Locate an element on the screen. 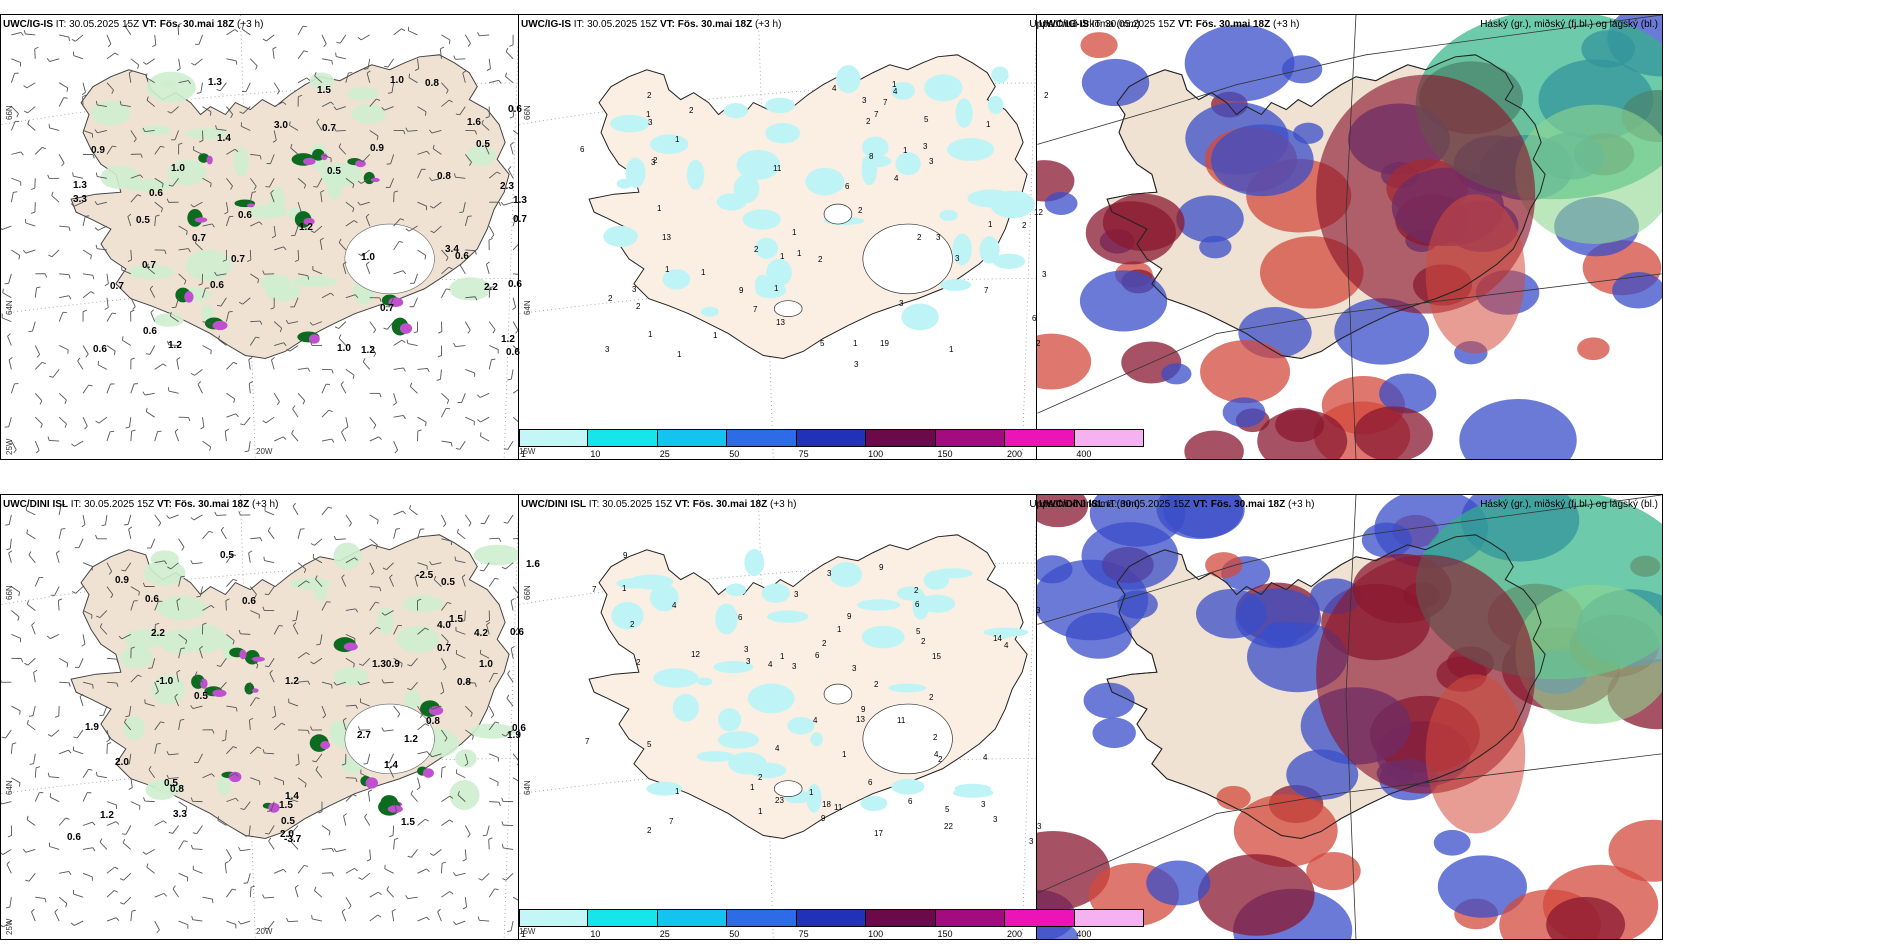 This screenshot has width=1900, height=950. value-label: 13 is located at coordinates (780, 322).